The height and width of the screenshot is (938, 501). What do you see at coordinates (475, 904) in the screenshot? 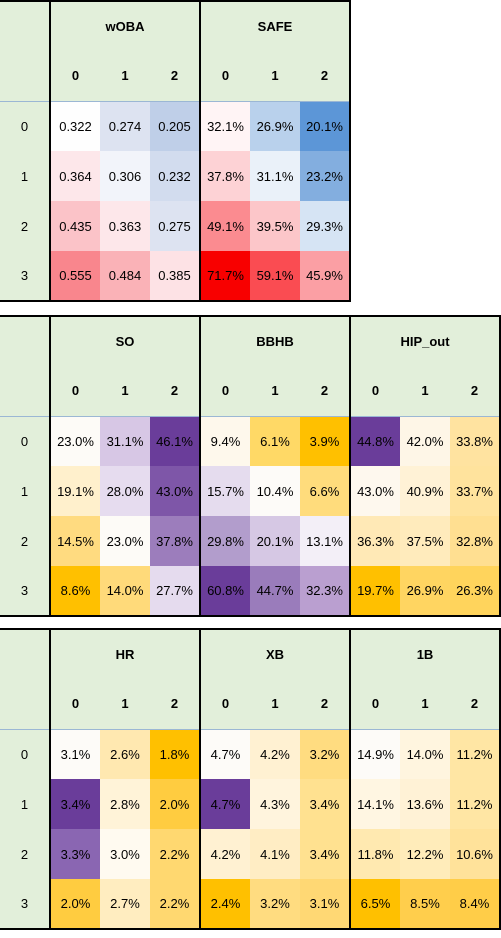
I see `value-cell: 8.4%` at bounding box center [475, 904].